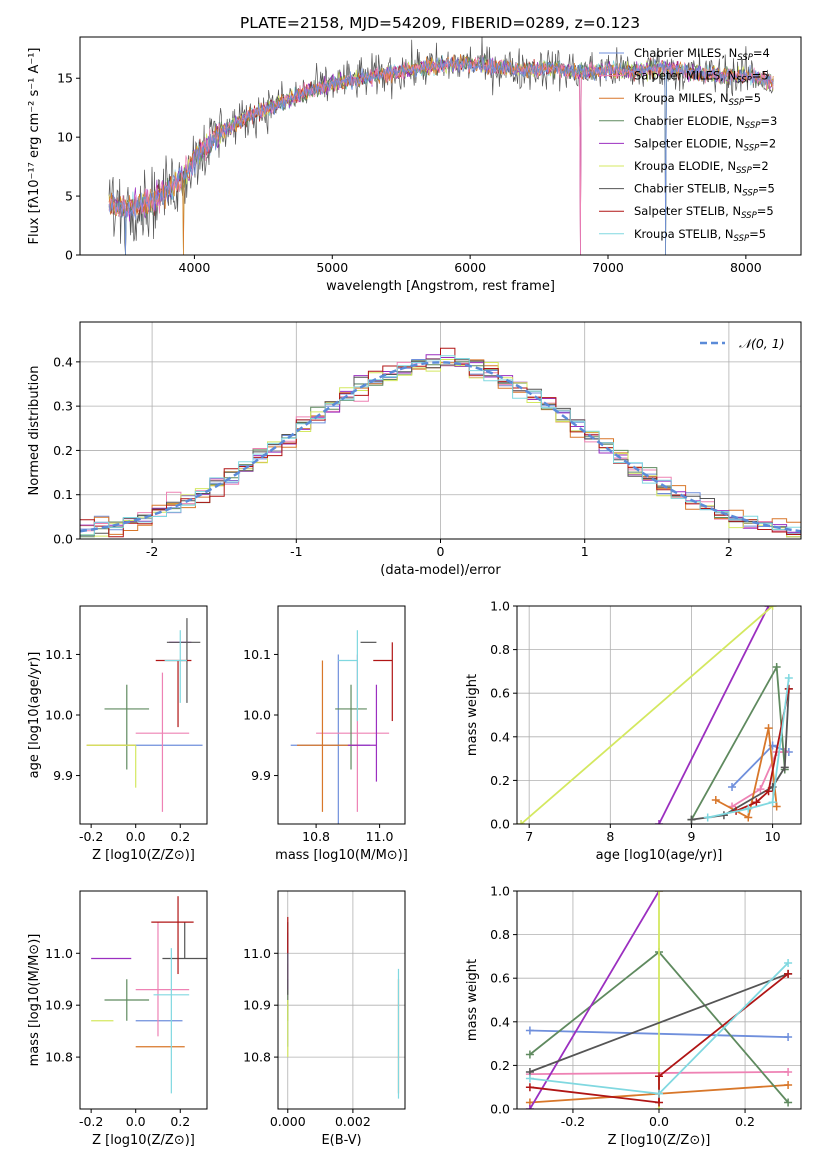 The image size is (819, 1170). I want to click on x-tick-label: 1, so click(585, 551).